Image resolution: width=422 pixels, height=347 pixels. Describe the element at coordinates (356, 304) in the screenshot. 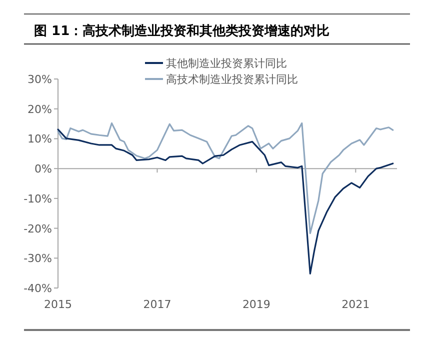

I see `x-tick-label: 2021` at that location.